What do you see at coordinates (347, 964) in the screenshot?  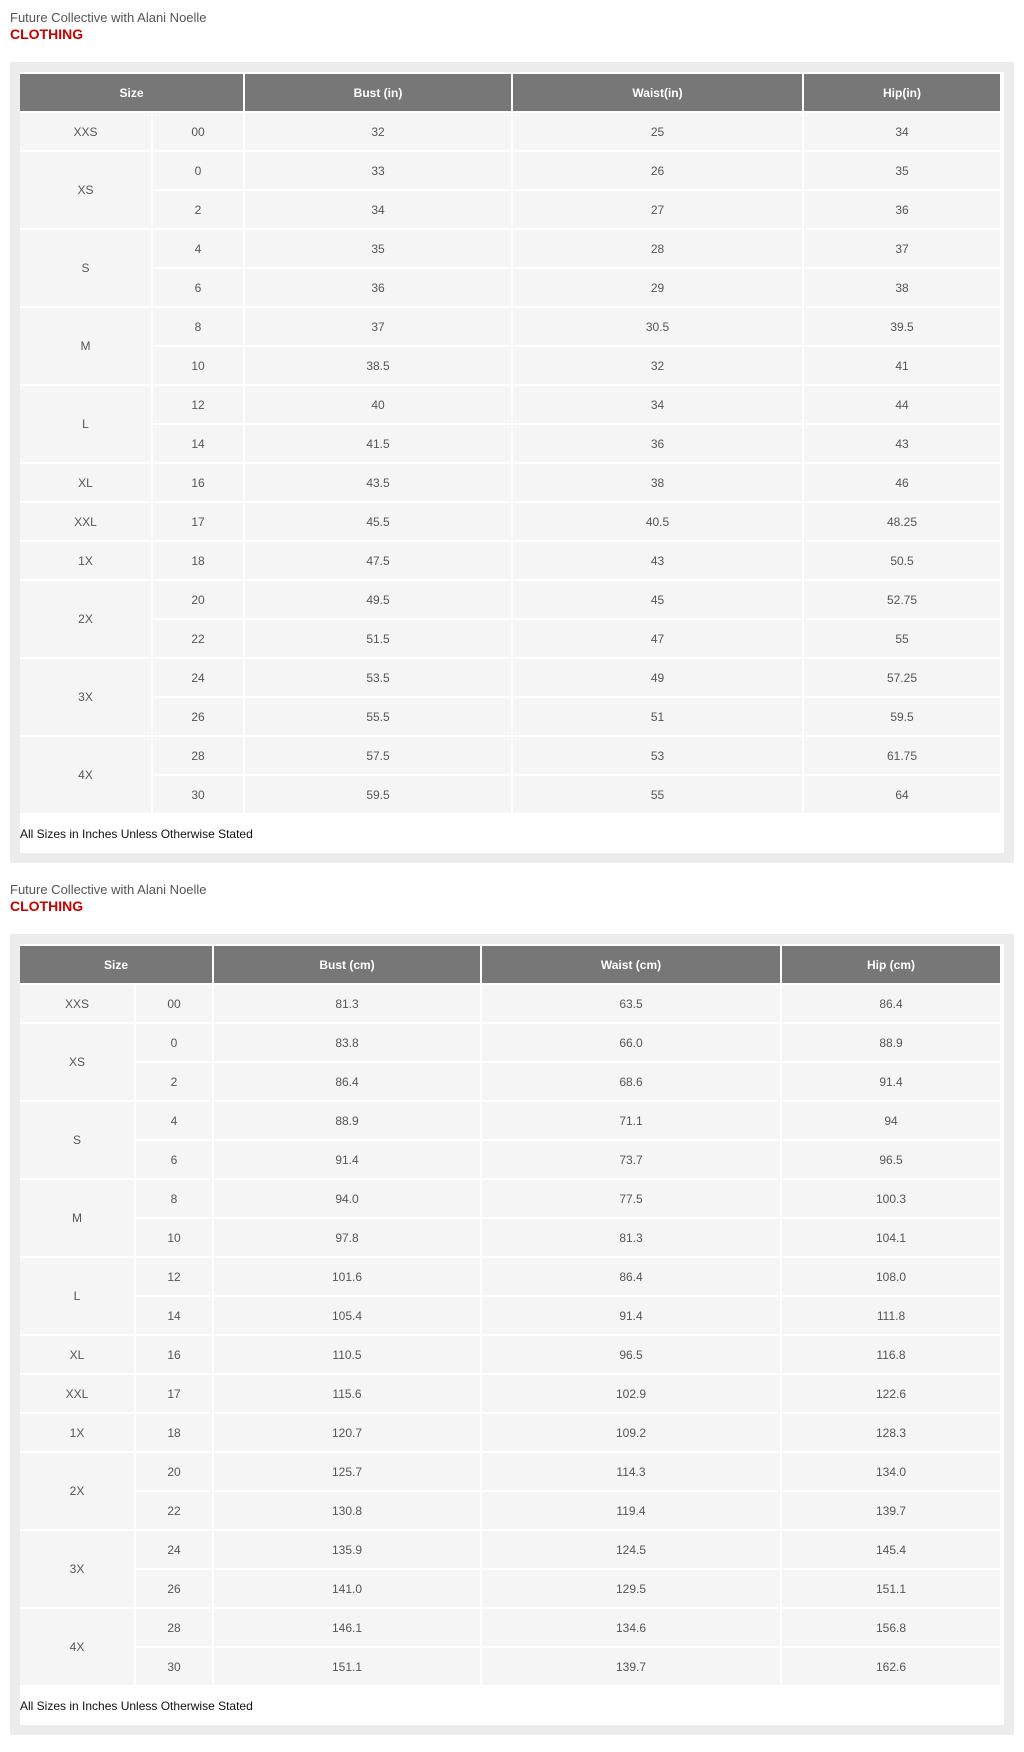 I see `column-header: Bust (cm)` at bounding box center [347, 964].